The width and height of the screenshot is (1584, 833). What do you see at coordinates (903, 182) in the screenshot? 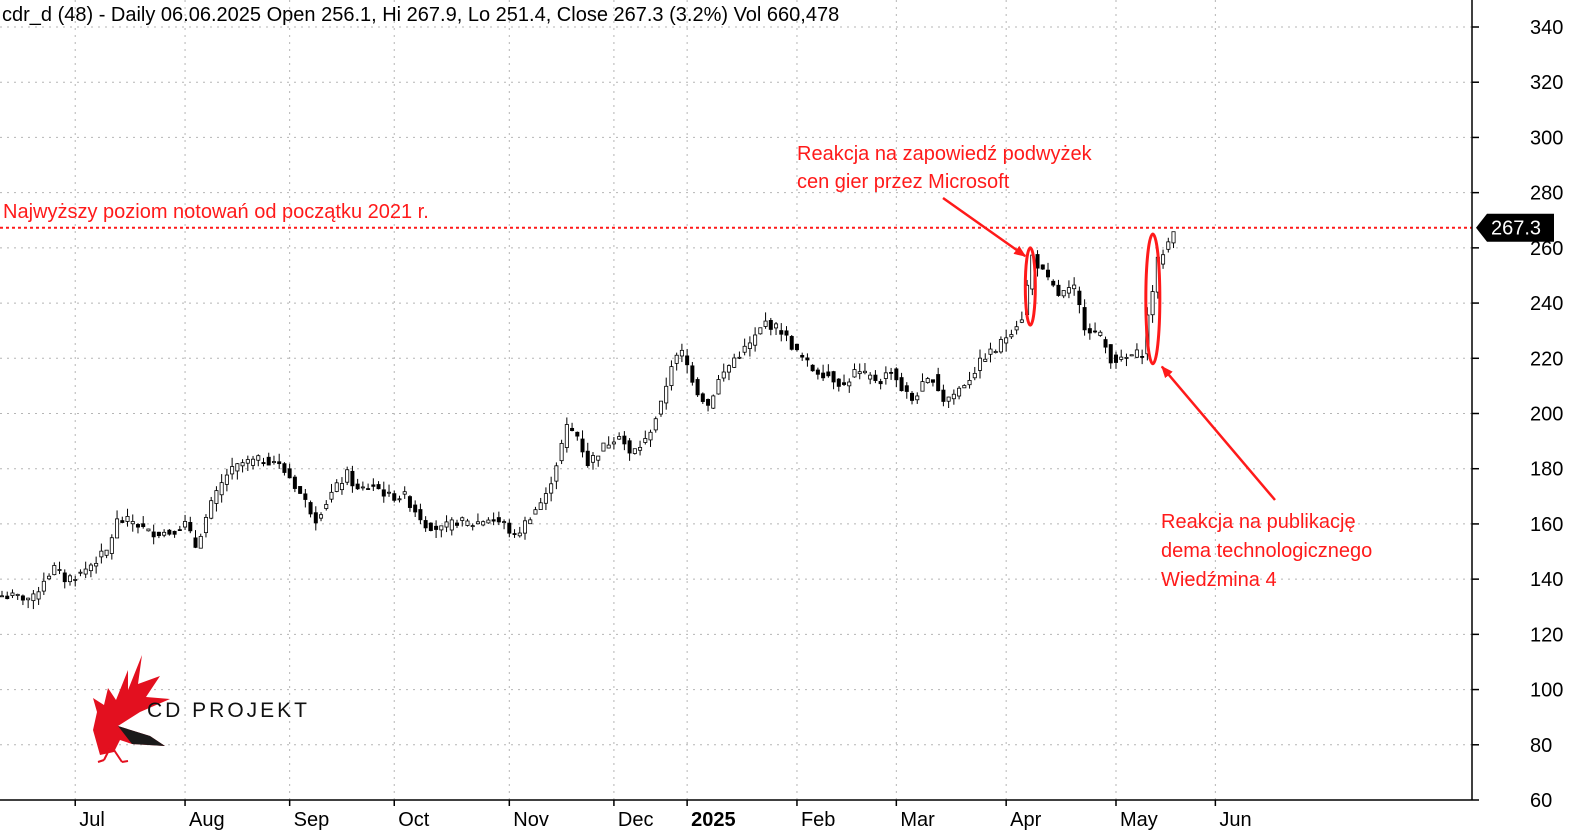
I see `annotation-microsoft-line2: cen gier przez Microsoft` at bounding box center [903, 182].